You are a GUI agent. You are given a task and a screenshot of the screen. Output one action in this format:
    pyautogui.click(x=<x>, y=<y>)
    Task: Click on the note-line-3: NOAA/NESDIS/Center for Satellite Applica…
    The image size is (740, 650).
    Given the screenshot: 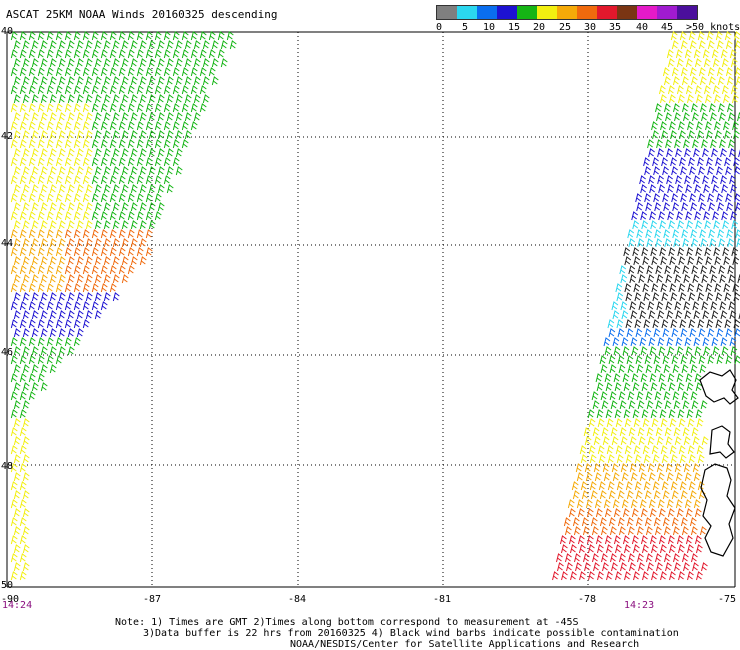 What is the action you would take?
    pyautogui.click(x=465, y=644)
    